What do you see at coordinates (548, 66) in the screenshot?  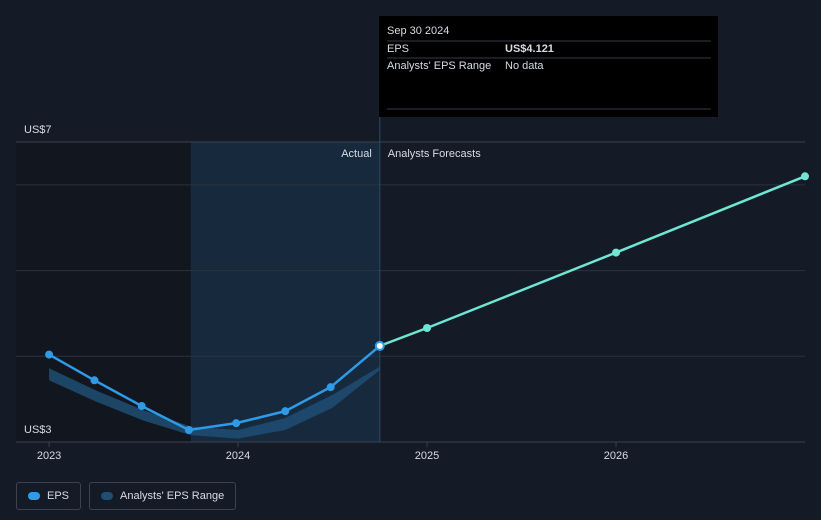 I see `tooltip` at bounding box center [548, 66].